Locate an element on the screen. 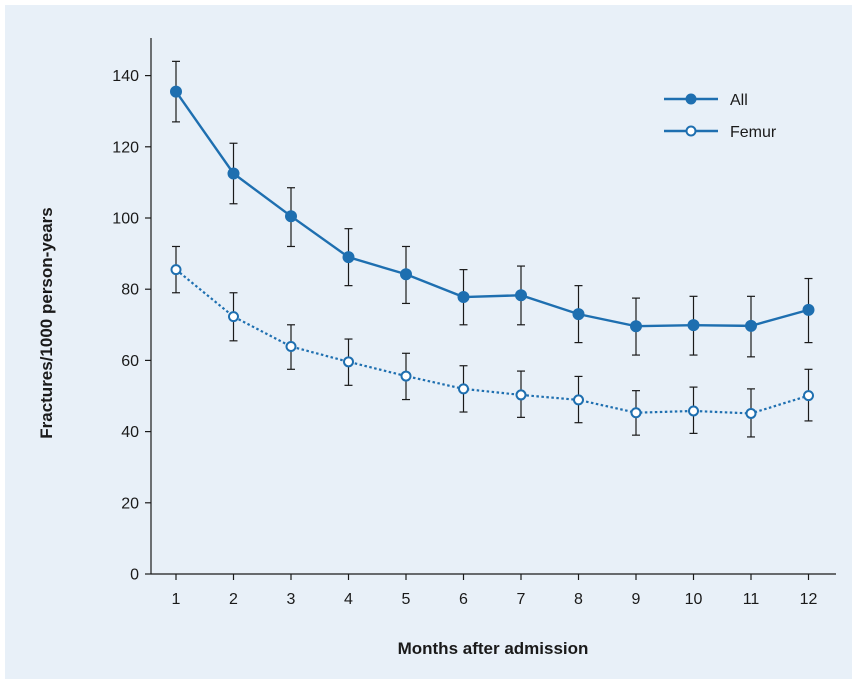  x-tick-label: 6 is located at coordinates (463, 599).